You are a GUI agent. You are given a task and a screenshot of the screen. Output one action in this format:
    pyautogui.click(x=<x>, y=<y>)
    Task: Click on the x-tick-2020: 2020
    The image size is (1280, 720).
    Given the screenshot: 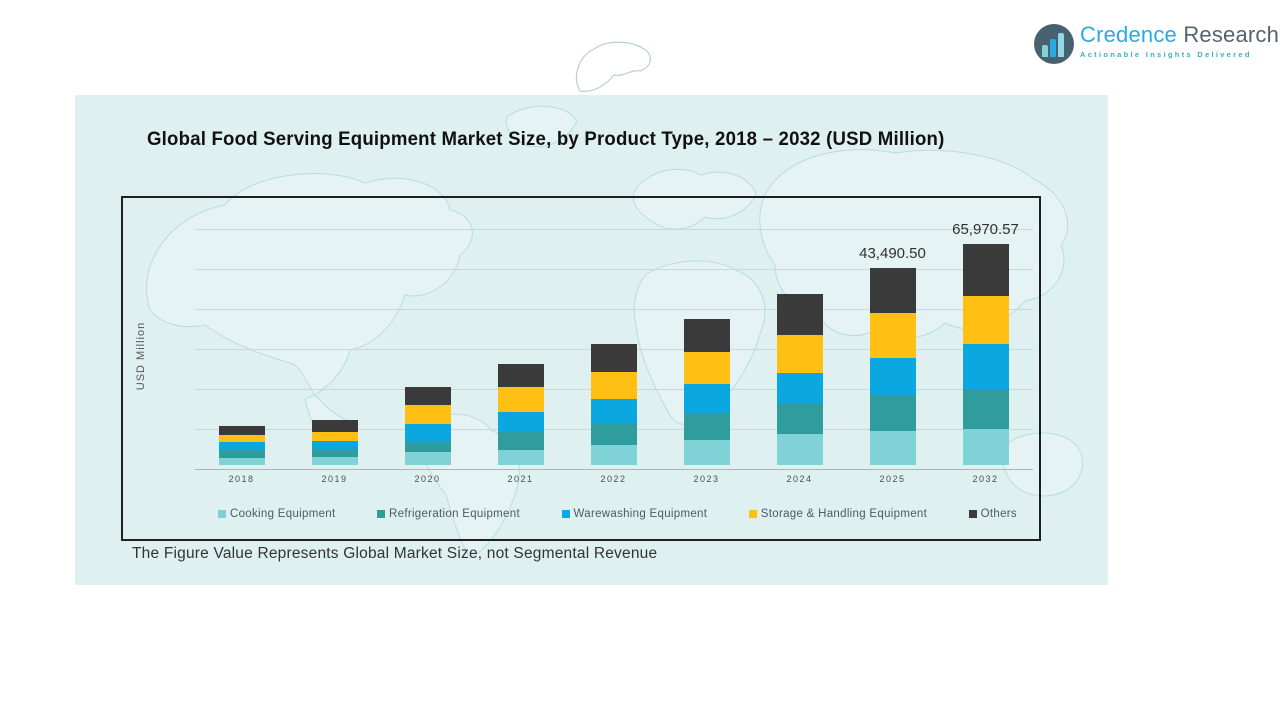 What is the action you would take?
    pyautogui.click(x=427, y=479)
    